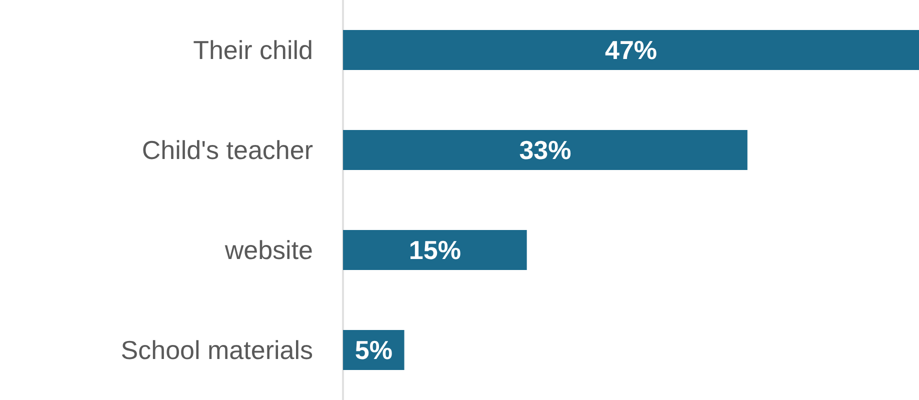  I want to click on y-tick-label: School materials, so click(216, 350).